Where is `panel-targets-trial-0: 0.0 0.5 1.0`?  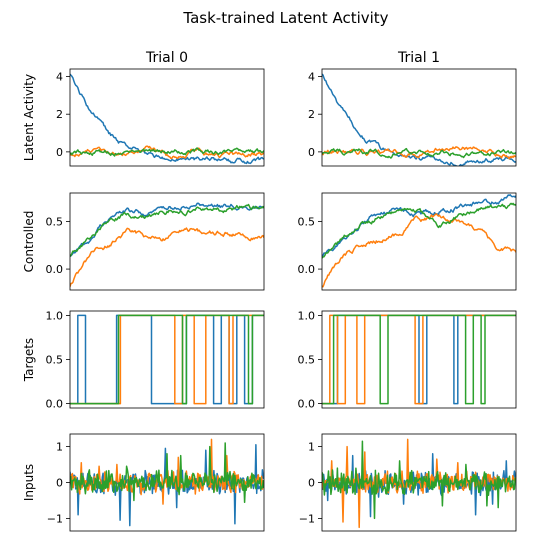
panel-targets-trial-0: 0.0 0.5 1.0 is located at coordinates (155, 360).